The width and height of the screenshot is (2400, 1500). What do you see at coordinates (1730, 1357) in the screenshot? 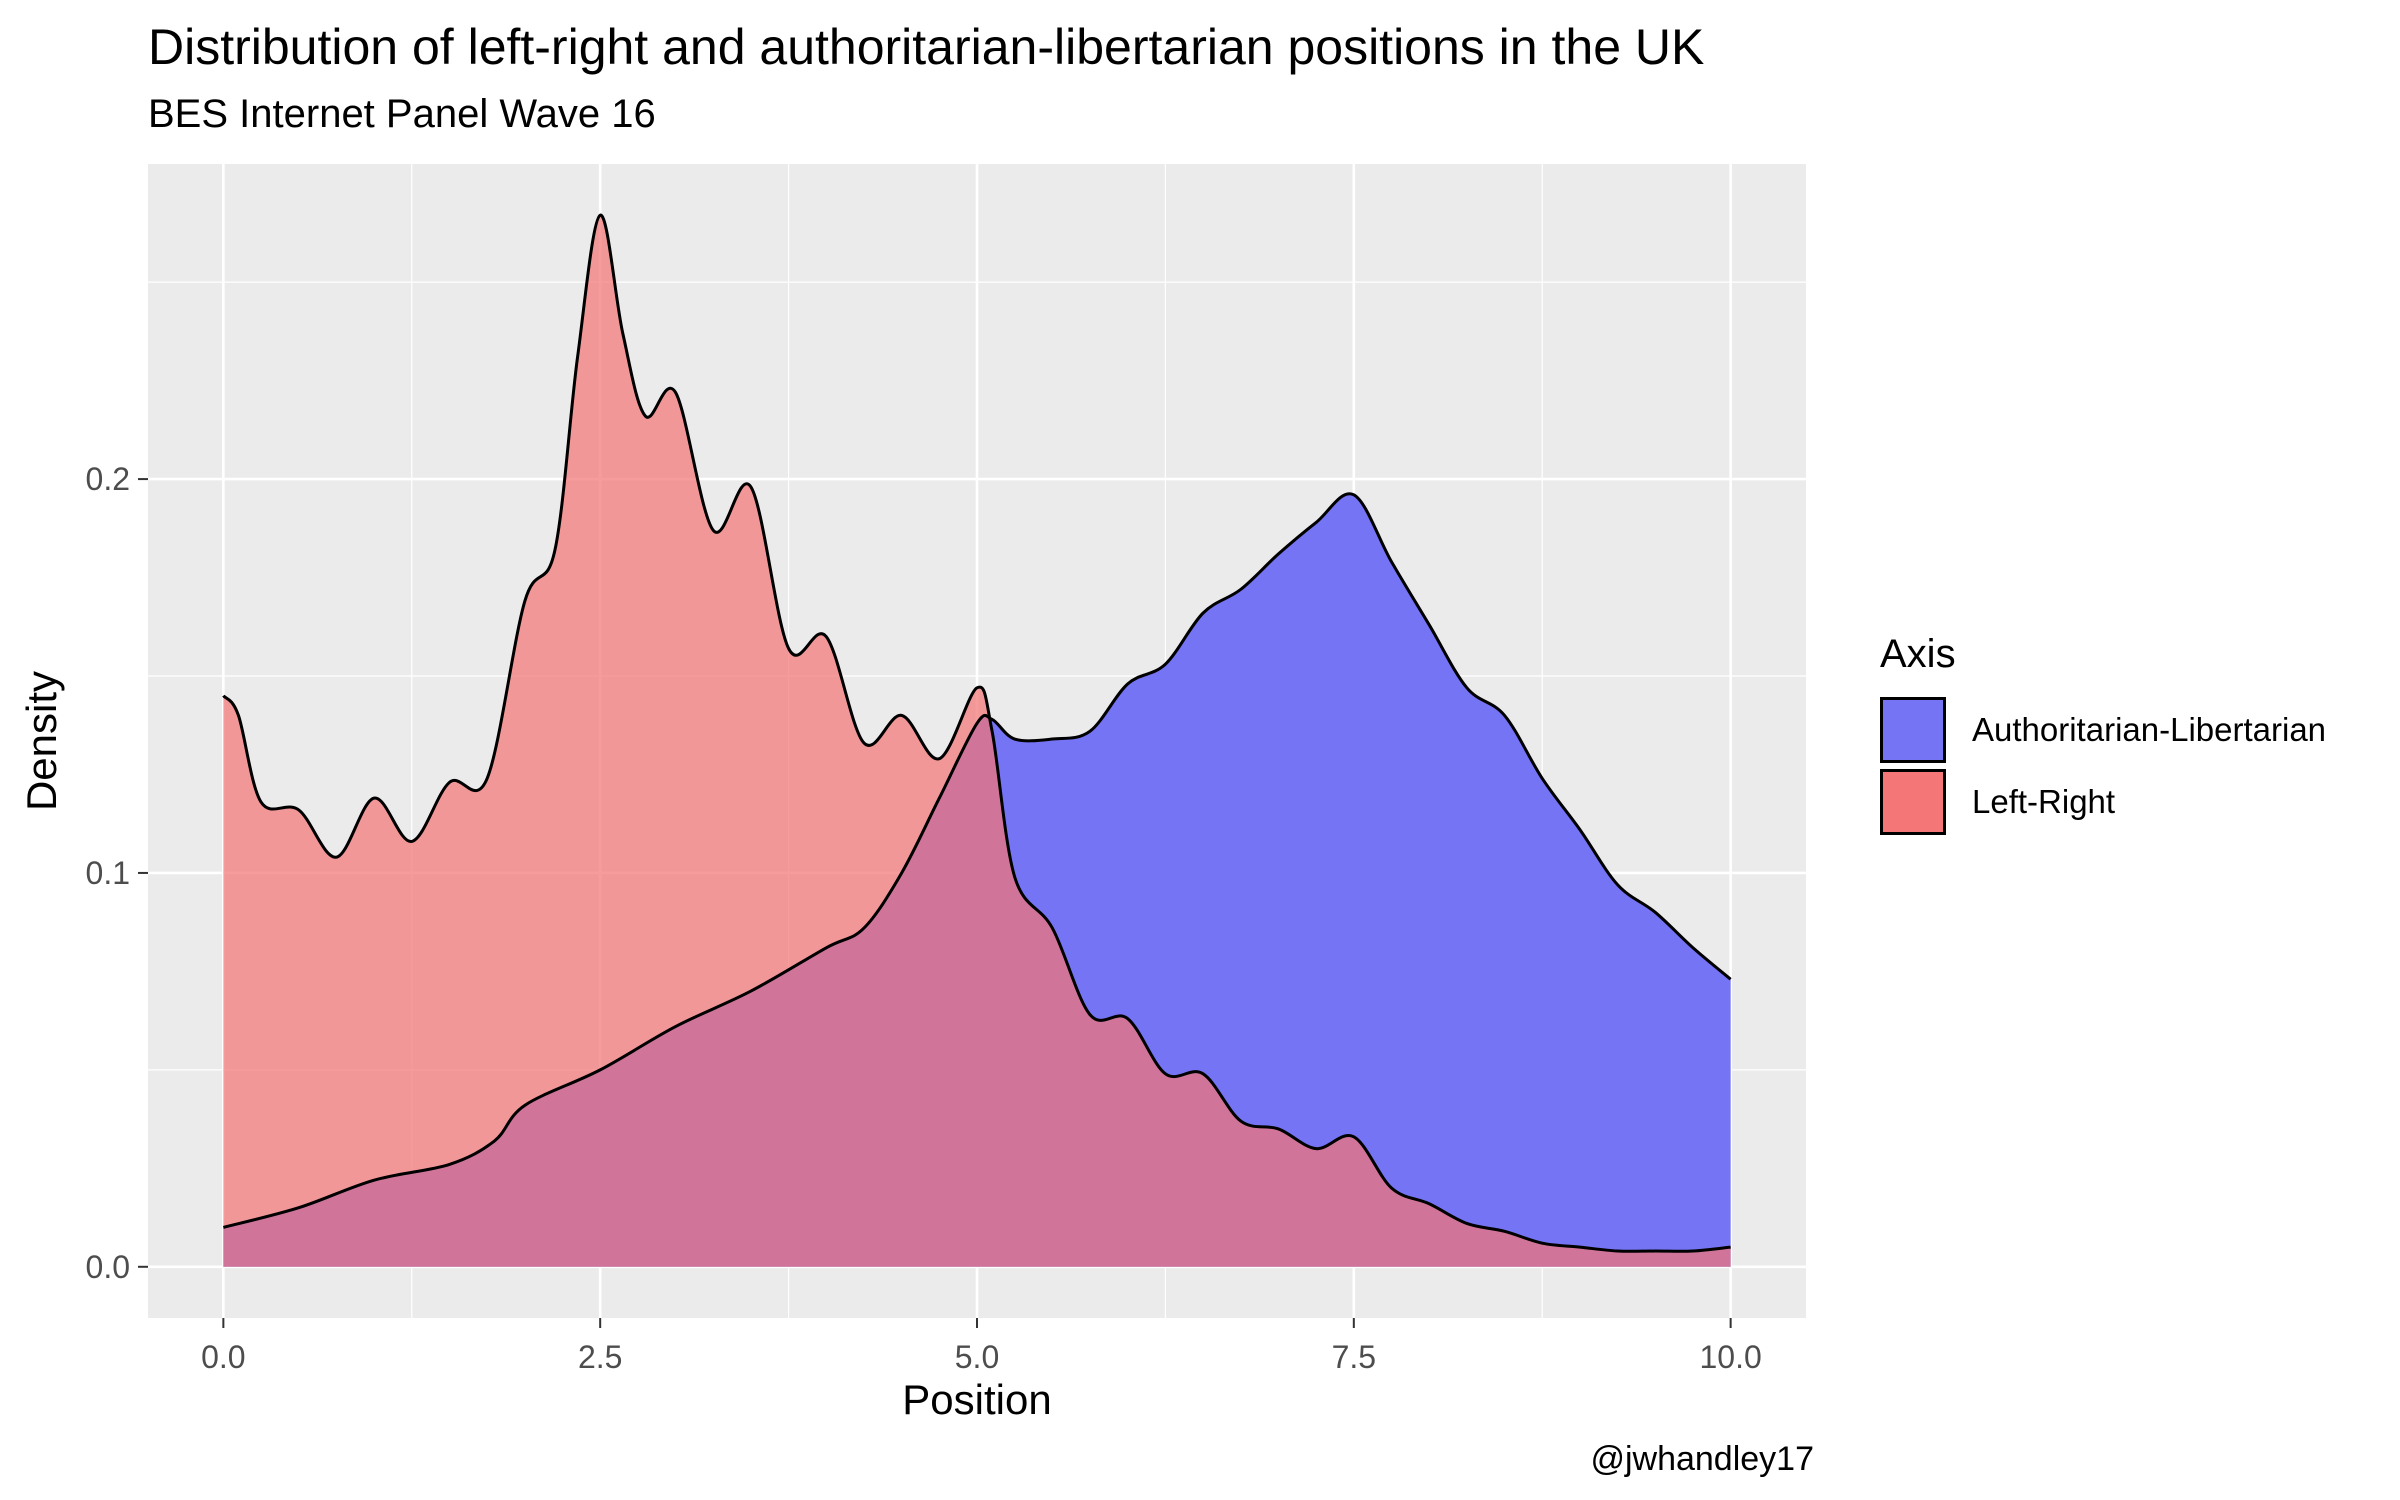
I see `x-tick-label: 10.0` at bounding box center [1730, 1357].